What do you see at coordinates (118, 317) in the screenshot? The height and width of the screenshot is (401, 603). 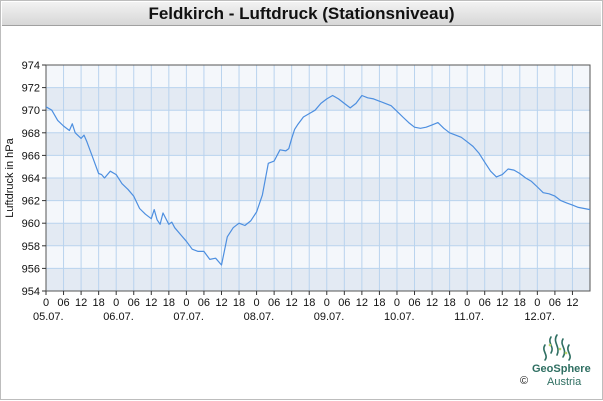 I see `date-label: 06.07.` at bounding box center [118, 317].